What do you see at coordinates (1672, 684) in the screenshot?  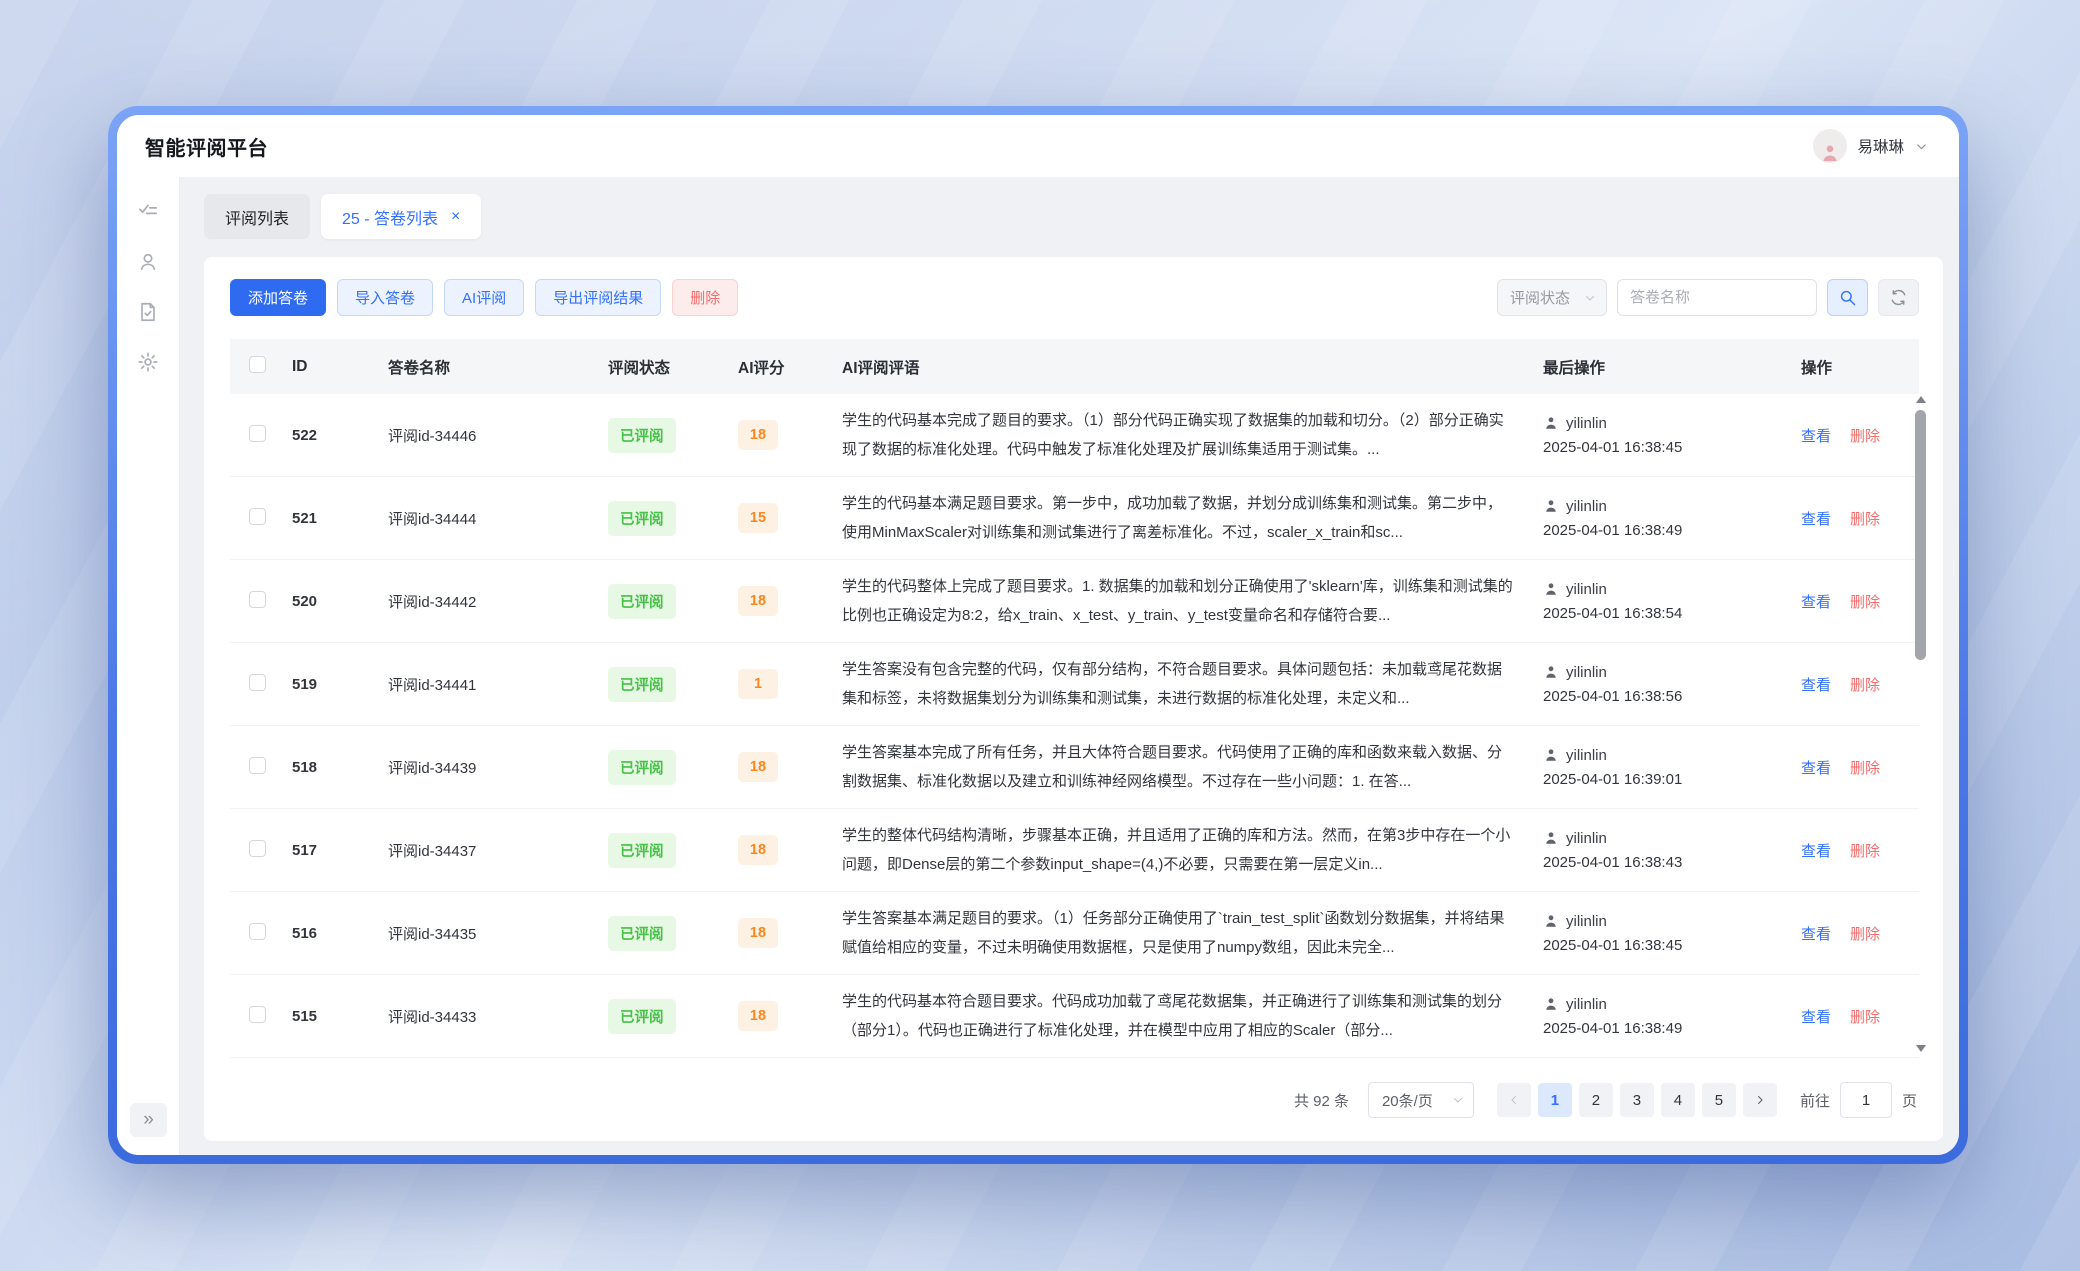 I see `row-last-operation: yilinlin 2025-04-01 16:38:56` at bounding box center [1672, 684].